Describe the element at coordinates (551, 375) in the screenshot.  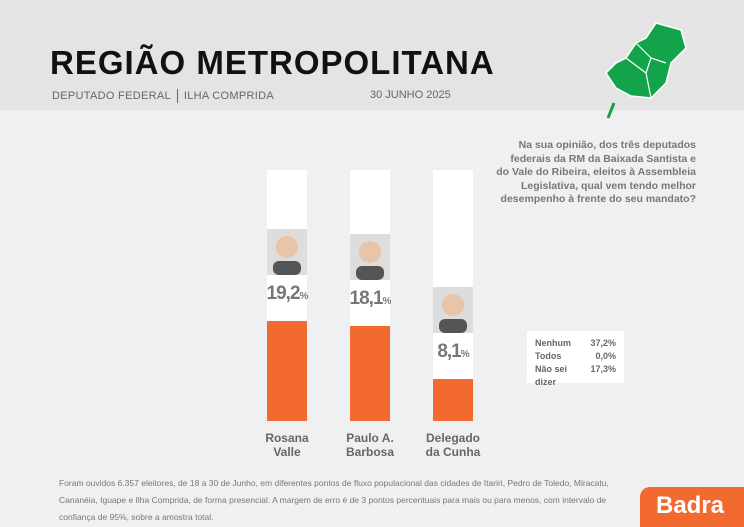
I see `other-label: Não sei dizer` at that location.